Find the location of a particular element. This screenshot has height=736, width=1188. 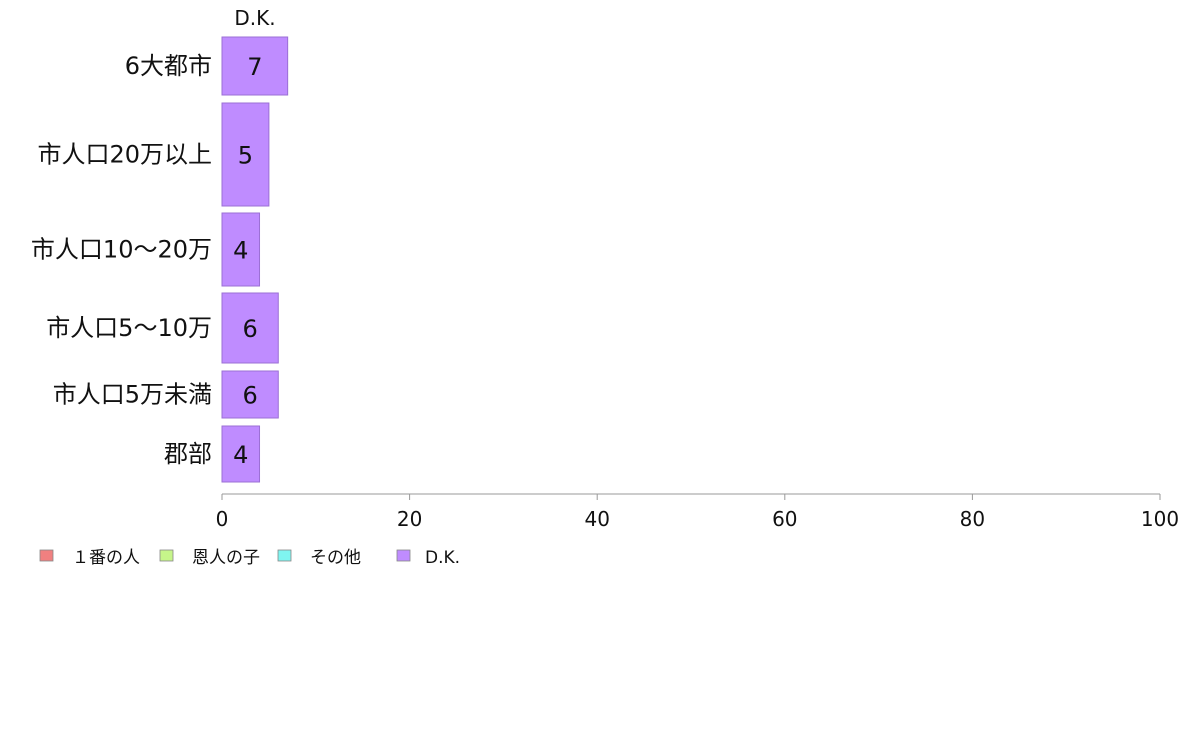

data-label: 5 is located at coordinates (245, 156).